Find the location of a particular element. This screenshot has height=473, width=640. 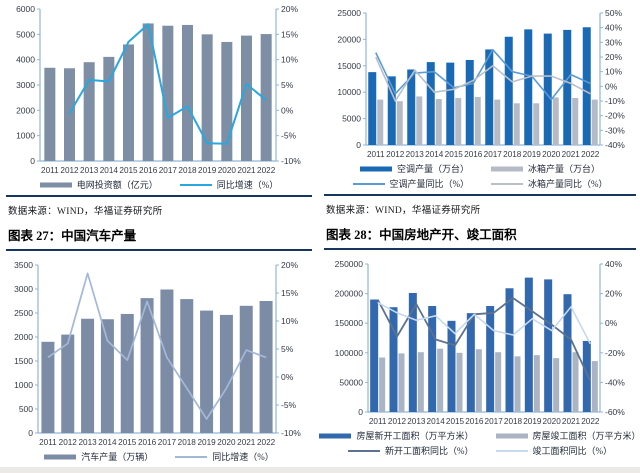

svg-text: 30% is located at coordinates (613, 42).